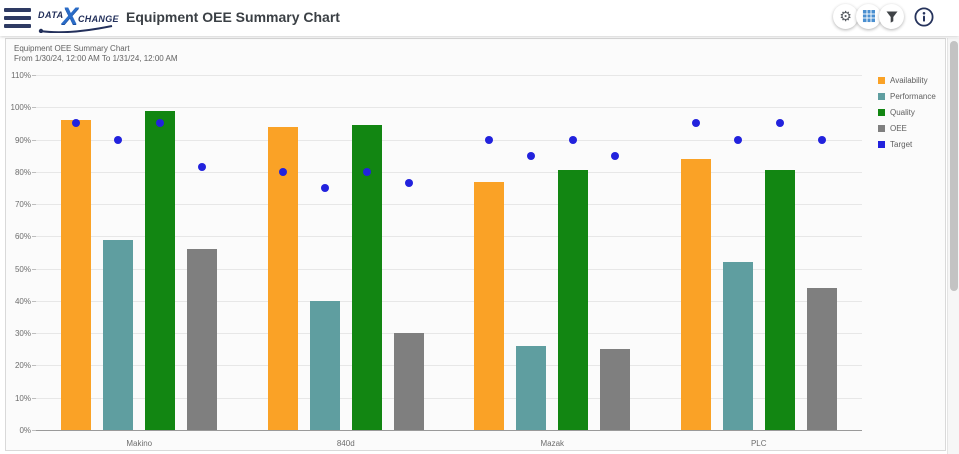 The image size is (959, 454). I want to click on legend-label: Performance, so click(913, 96).